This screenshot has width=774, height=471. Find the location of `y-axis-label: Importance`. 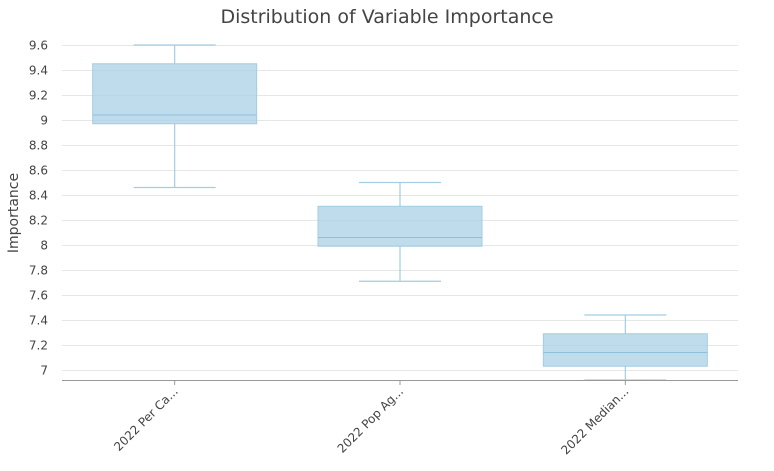

y-axis-label: Importance is located at coordinates (14, 213).